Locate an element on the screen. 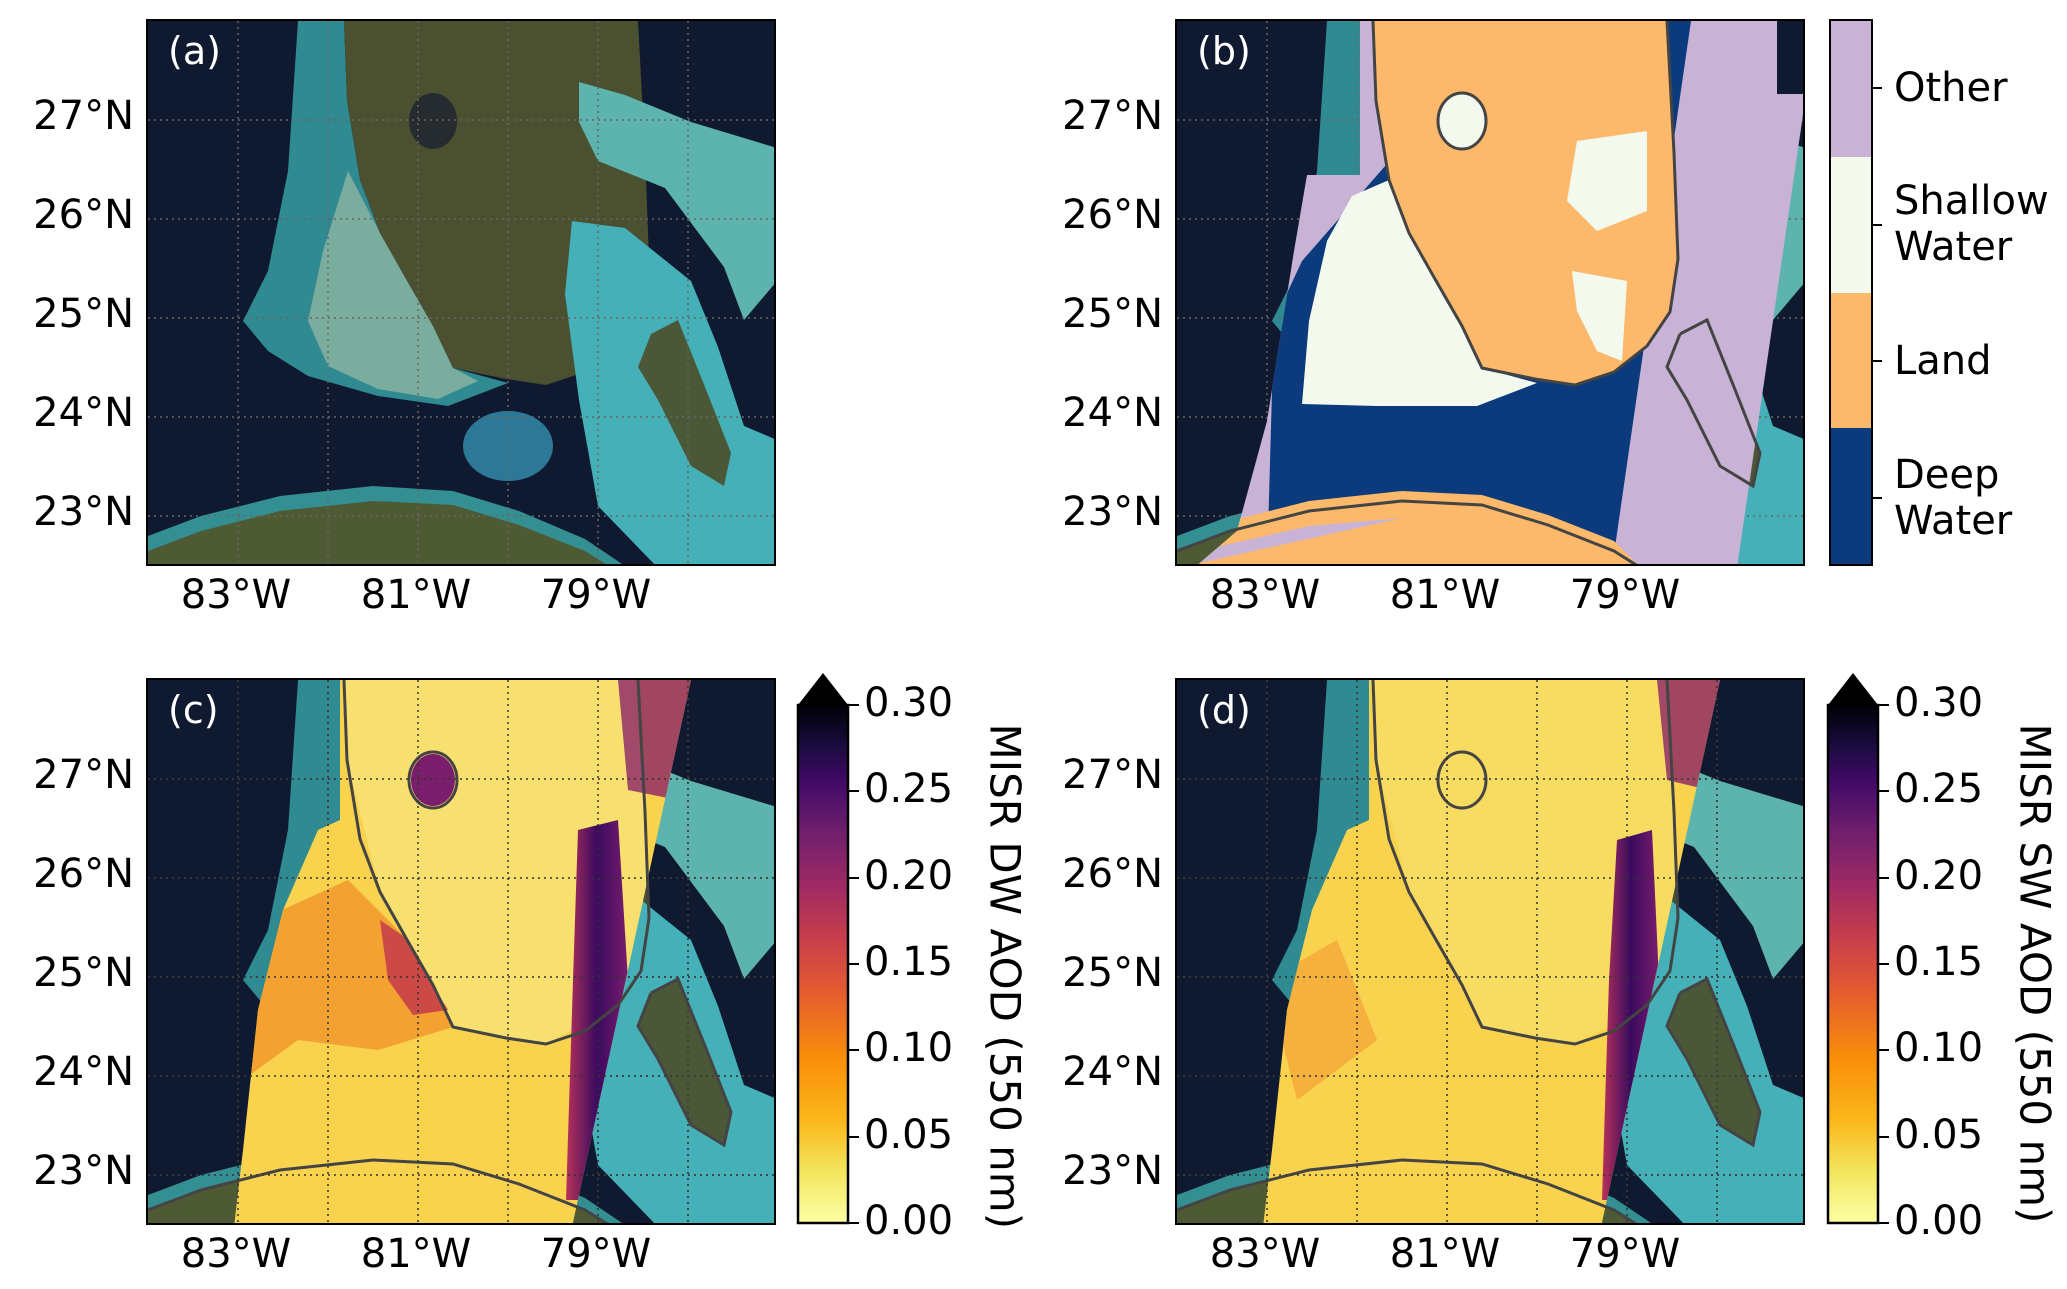 The height and width of the screenshot is (1289, 2067). class-shallow-water-region is located at coordinates (1419, 293).